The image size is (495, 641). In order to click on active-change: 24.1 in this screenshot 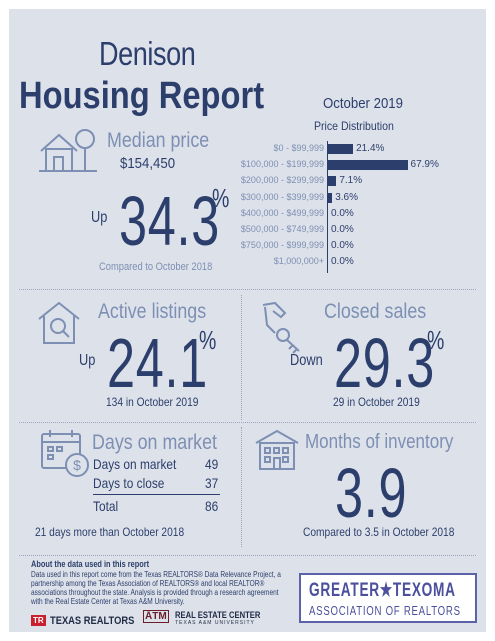, I will do `click(157, 363)`.